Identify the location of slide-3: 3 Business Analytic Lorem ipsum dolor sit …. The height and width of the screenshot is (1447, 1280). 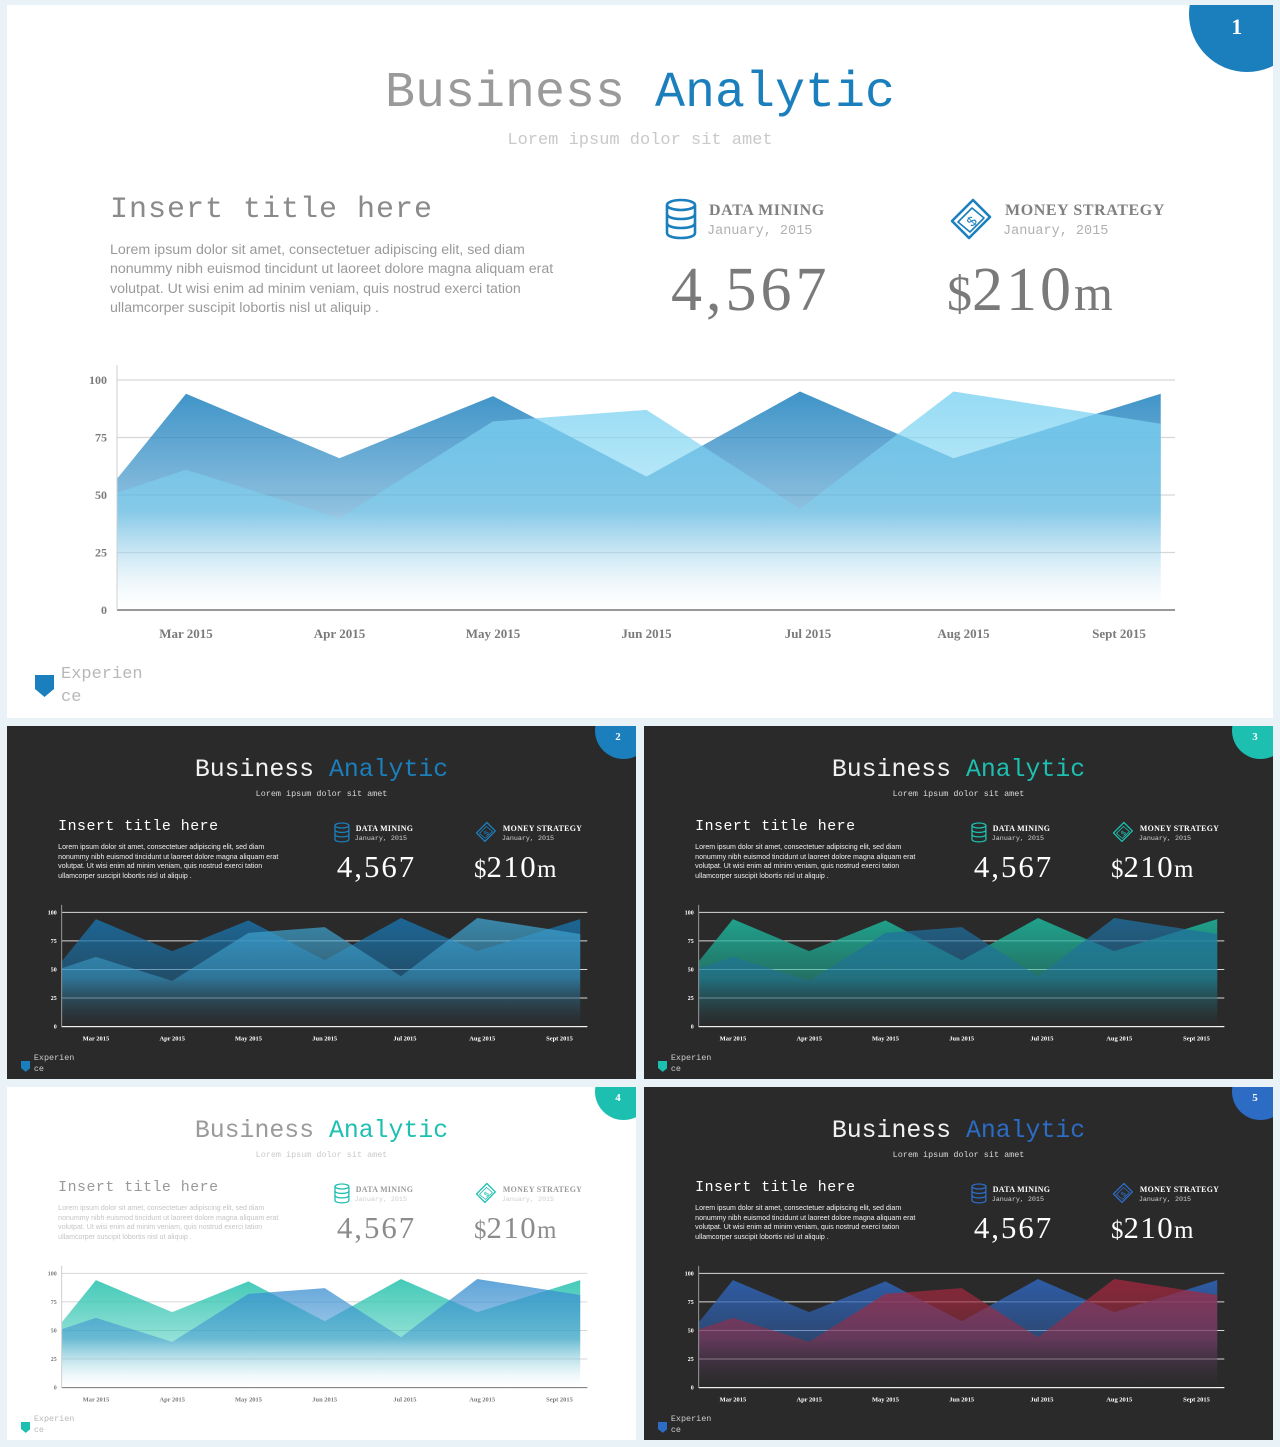
(958, 902).